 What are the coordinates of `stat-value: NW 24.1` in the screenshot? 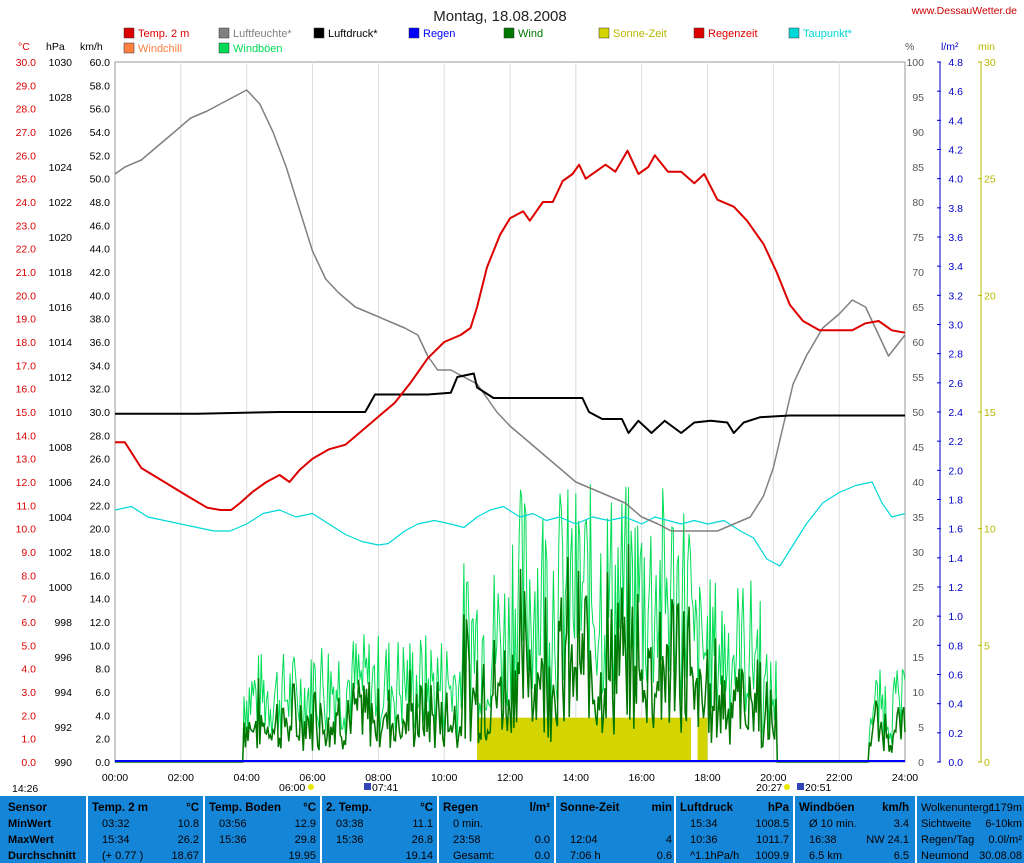 It's located at (887, 840).